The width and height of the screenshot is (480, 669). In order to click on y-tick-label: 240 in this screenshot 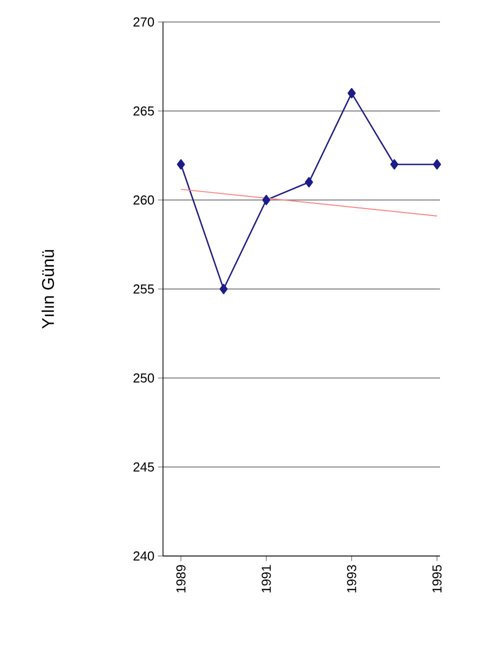, I will do `click(144, 556)`.